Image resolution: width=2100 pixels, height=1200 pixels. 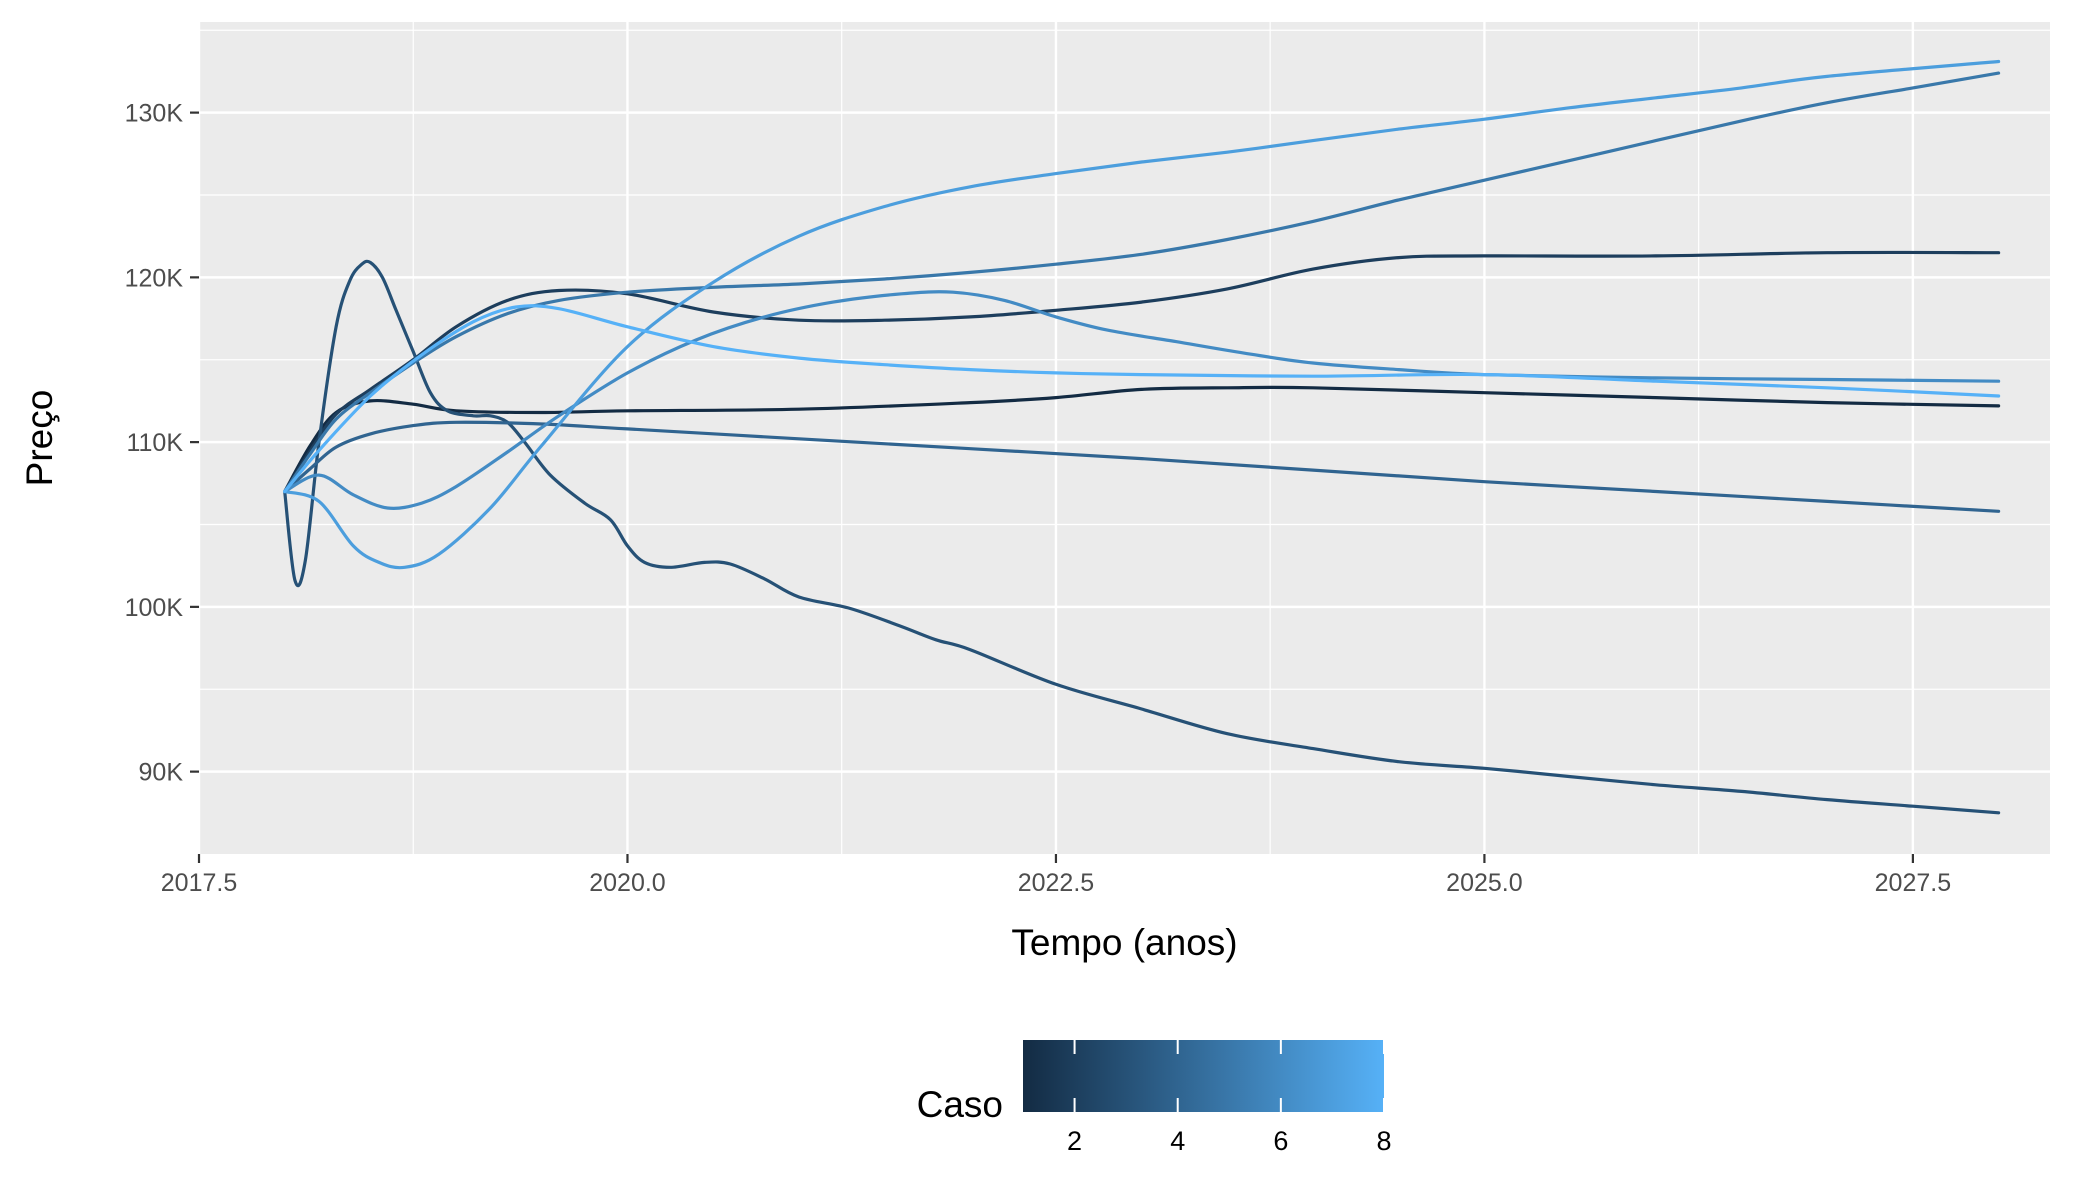 What do you see at coordinates (1124, 942) in the screenshot?
I see `x-axis-title: Tempo (anos)` at bounding box center [1124, 942].